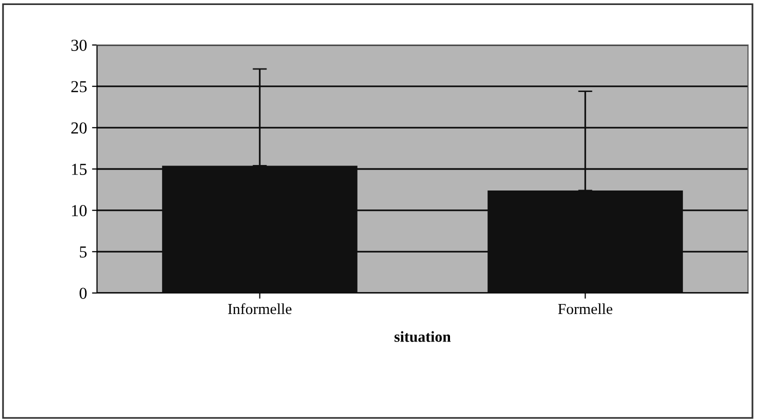 This screenshot has width=757, height=420. Describe the element at coordinates (260, 308) in the screenshot. I see `x-tick-label: Informelle` at that location.